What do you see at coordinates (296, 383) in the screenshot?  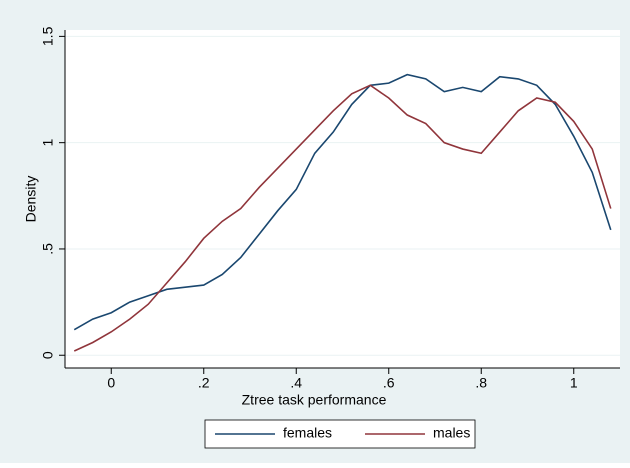 I see `x-tick-label: .4` at bounding box center [296, 383].